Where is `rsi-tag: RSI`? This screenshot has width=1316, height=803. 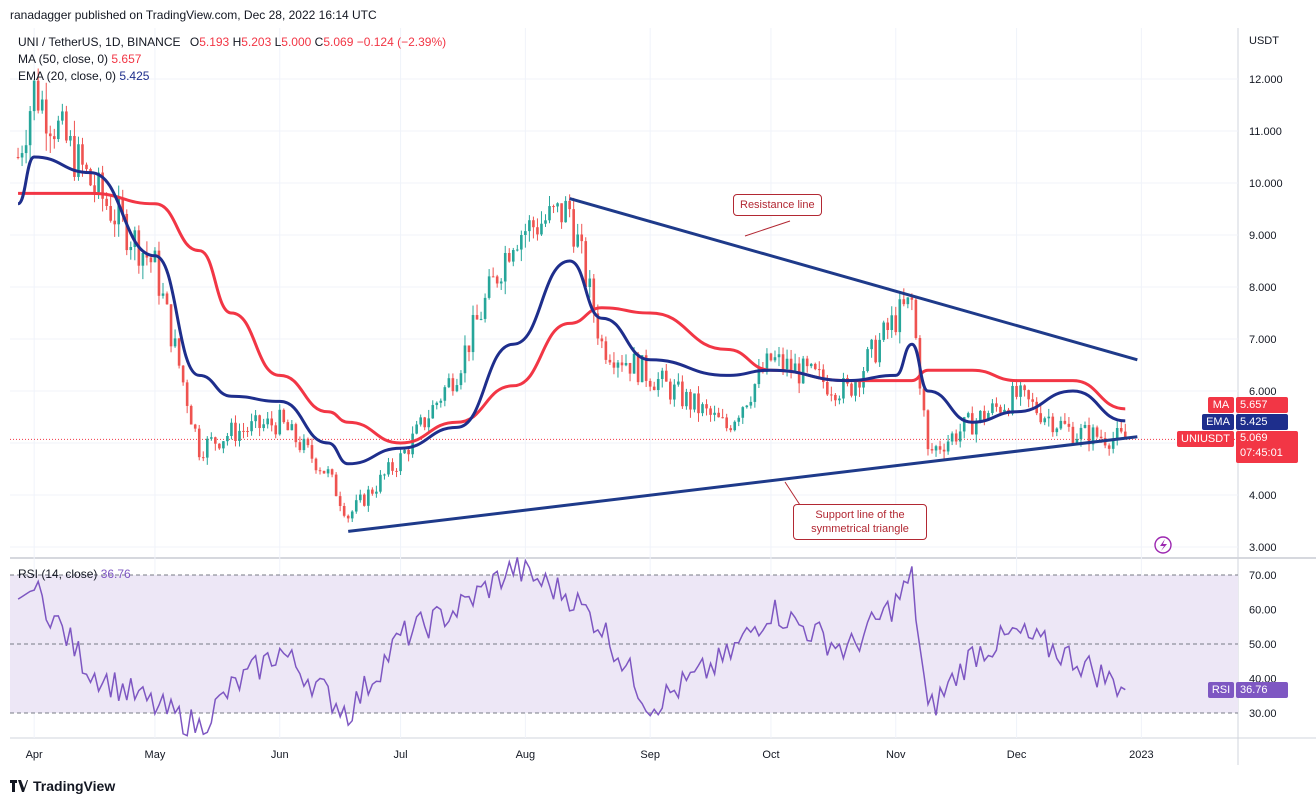
rsi-tag: RSI is located at coordinates (1221, 690).